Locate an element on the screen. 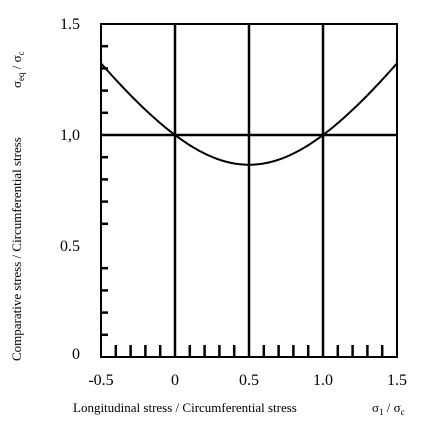 This screenshot has width=432, height=423. x-tick-label: 1.0 is located at coordinates (323, 380).